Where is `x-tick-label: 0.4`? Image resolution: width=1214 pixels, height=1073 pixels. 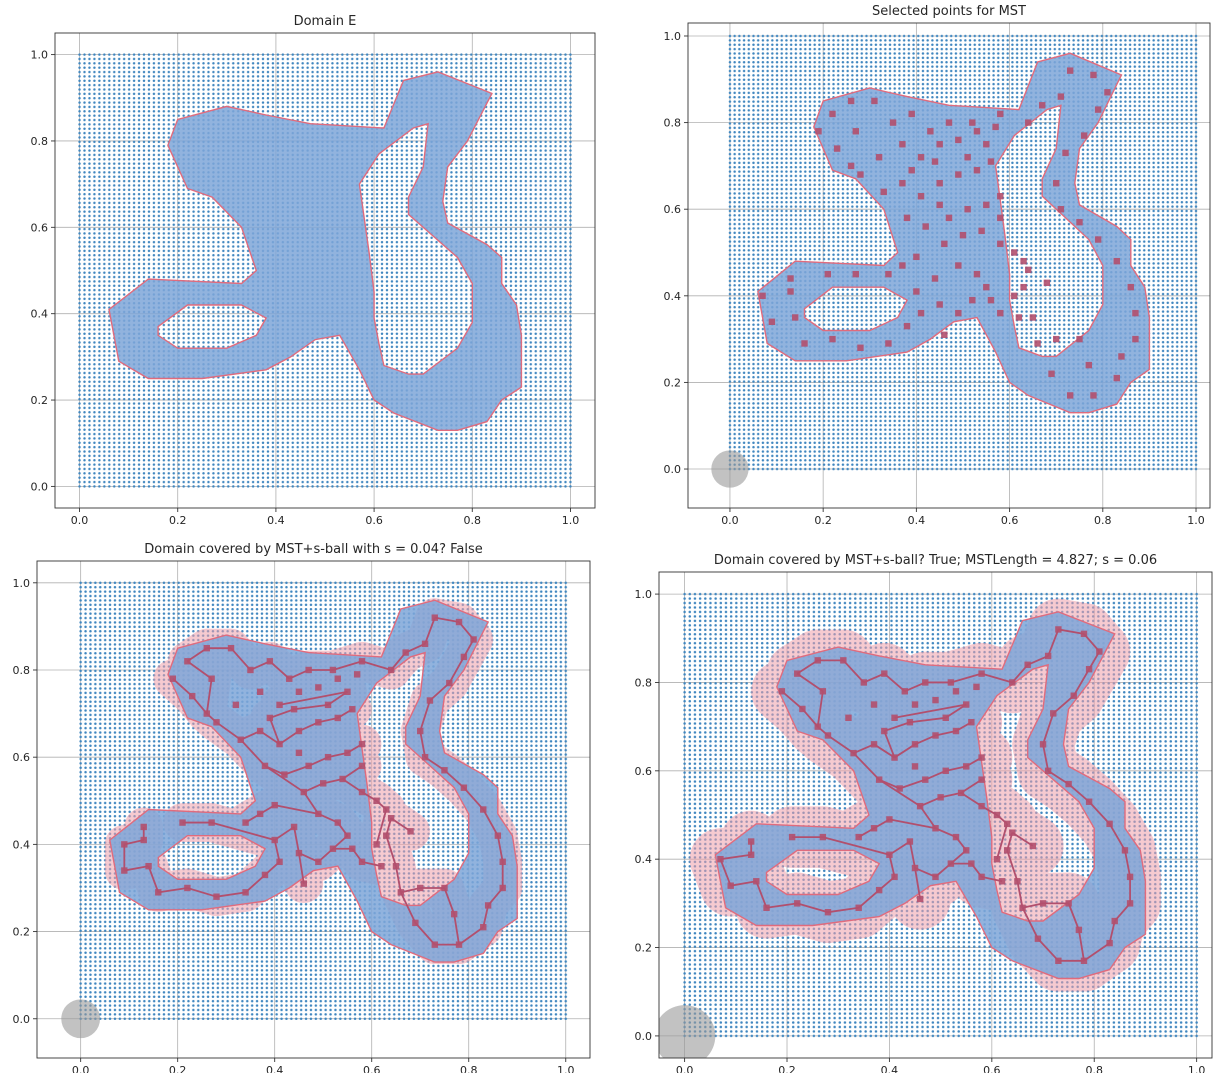 x-tick-label: 0.4 is located at coordinates (890, 1068).